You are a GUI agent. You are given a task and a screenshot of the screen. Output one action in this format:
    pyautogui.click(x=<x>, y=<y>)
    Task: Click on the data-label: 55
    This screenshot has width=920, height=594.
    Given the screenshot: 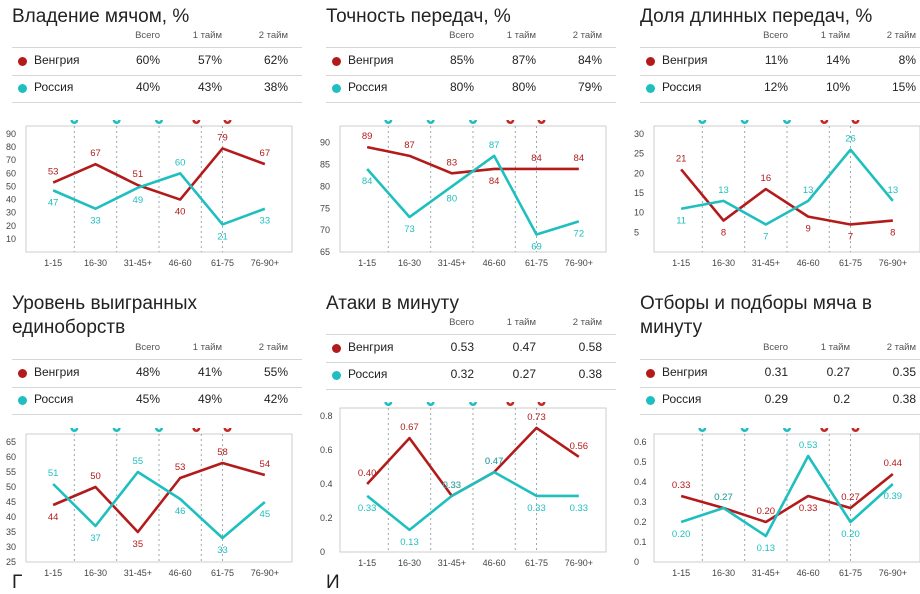 What is the action you would take?
    pyautogui.click(x=138, y=461)
    